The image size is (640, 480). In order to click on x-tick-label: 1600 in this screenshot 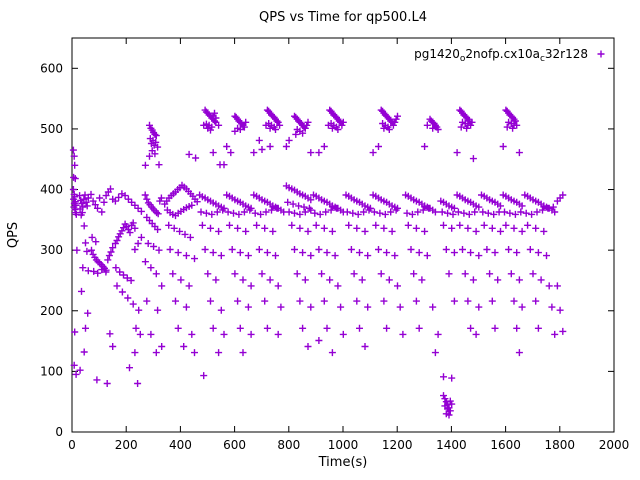, I will do `click(505, 445)`.